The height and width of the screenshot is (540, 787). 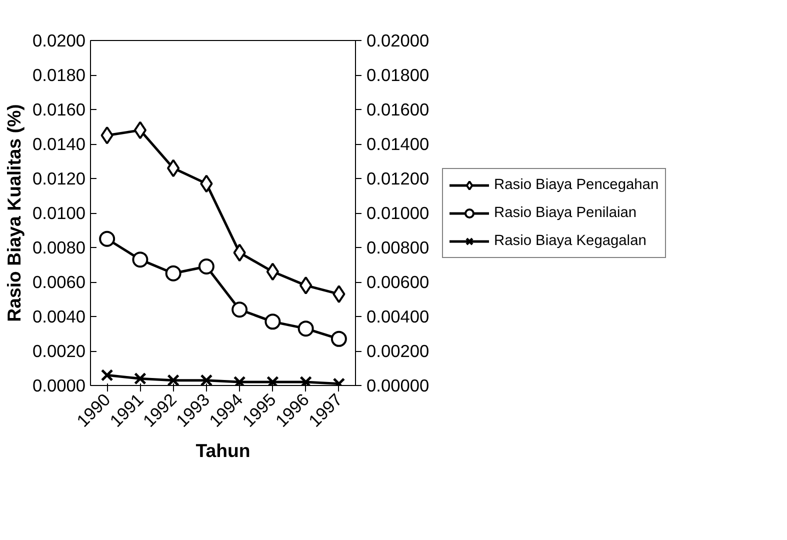 I want to click on y-tick-label: 0.0080, so click(x=59, y=248).